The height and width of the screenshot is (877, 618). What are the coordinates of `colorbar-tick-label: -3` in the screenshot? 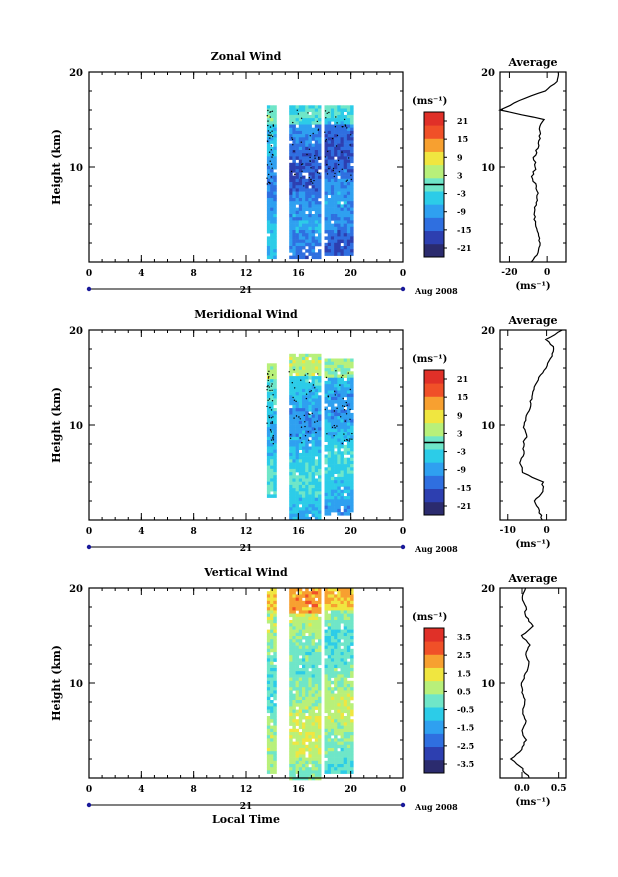 It's located at (461, 194).